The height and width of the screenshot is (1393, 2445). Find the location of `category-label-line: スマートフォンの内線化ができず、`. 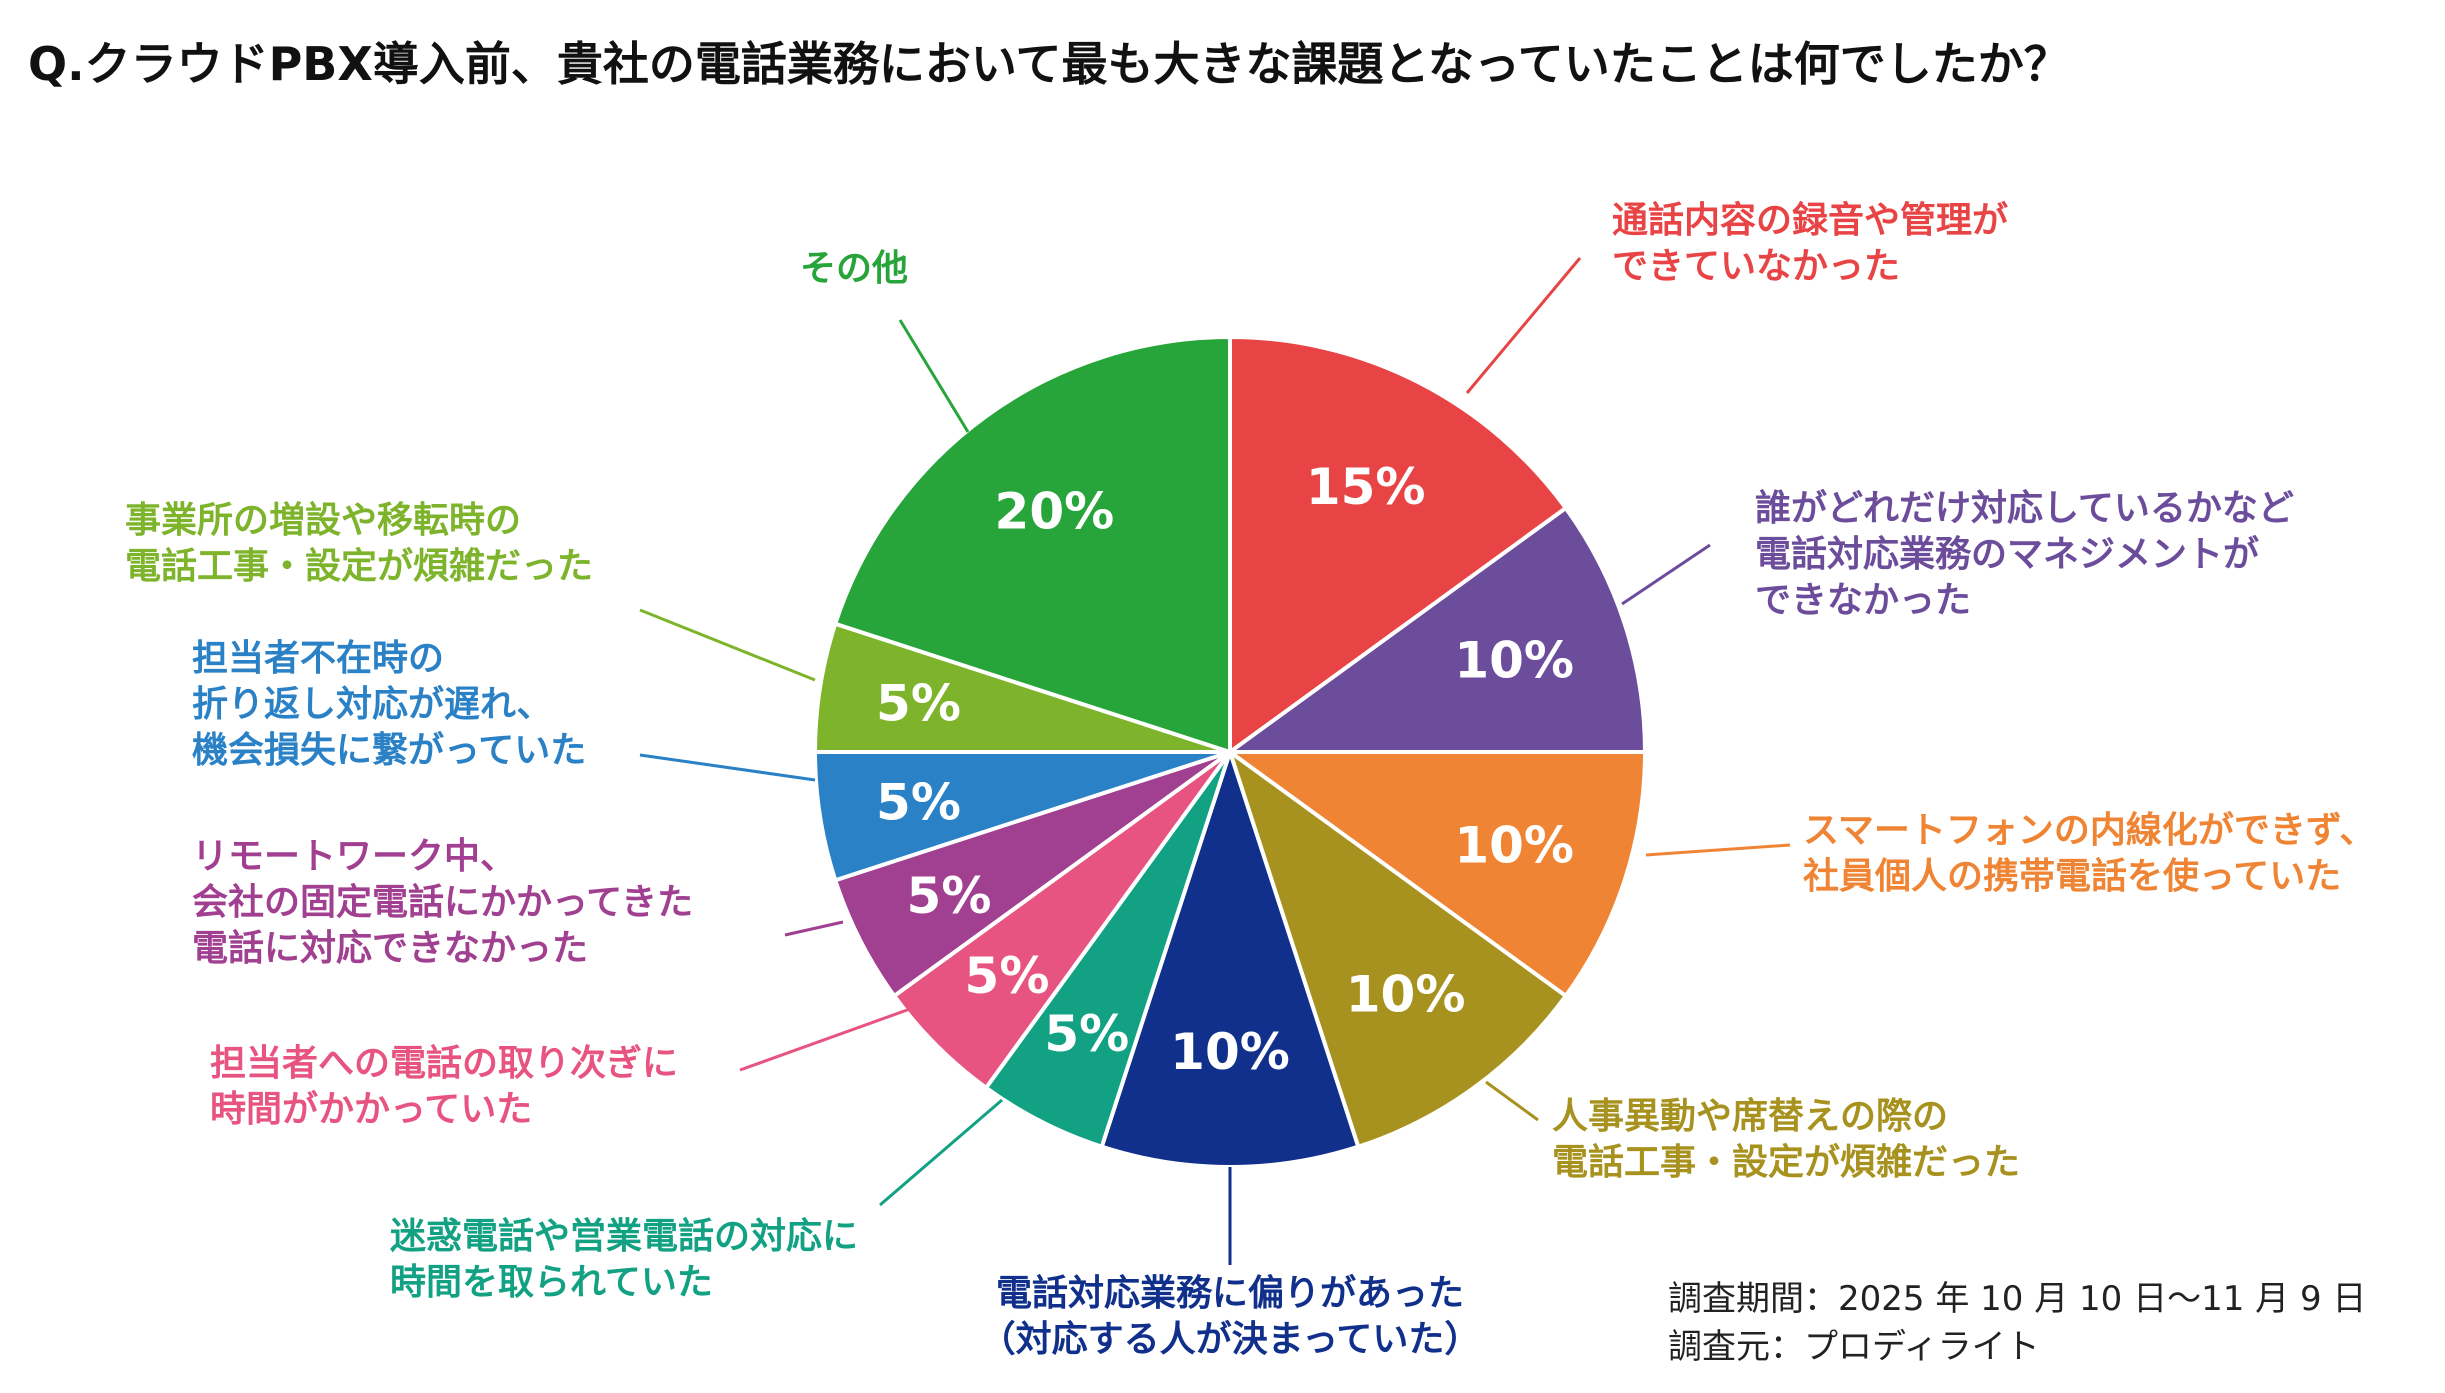

category-label-line: スマートフォンの内線化ができず、 is located at coordinates (2089, 830).